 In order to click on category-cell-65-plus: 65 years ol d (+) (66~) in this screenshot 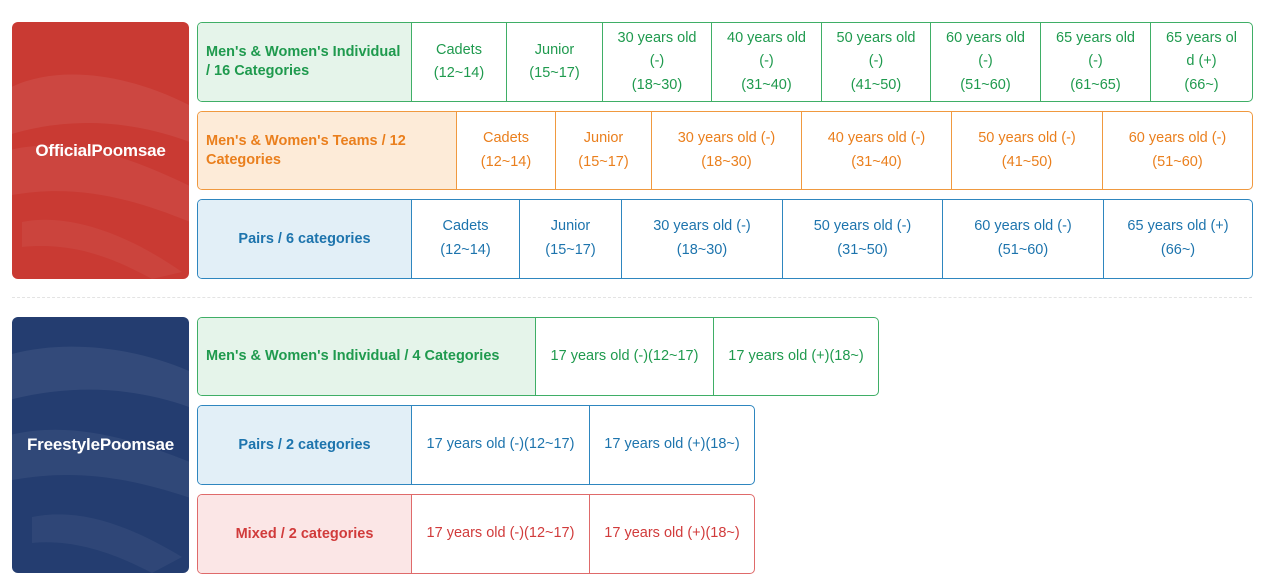, I will do `click(1201, 62)`.